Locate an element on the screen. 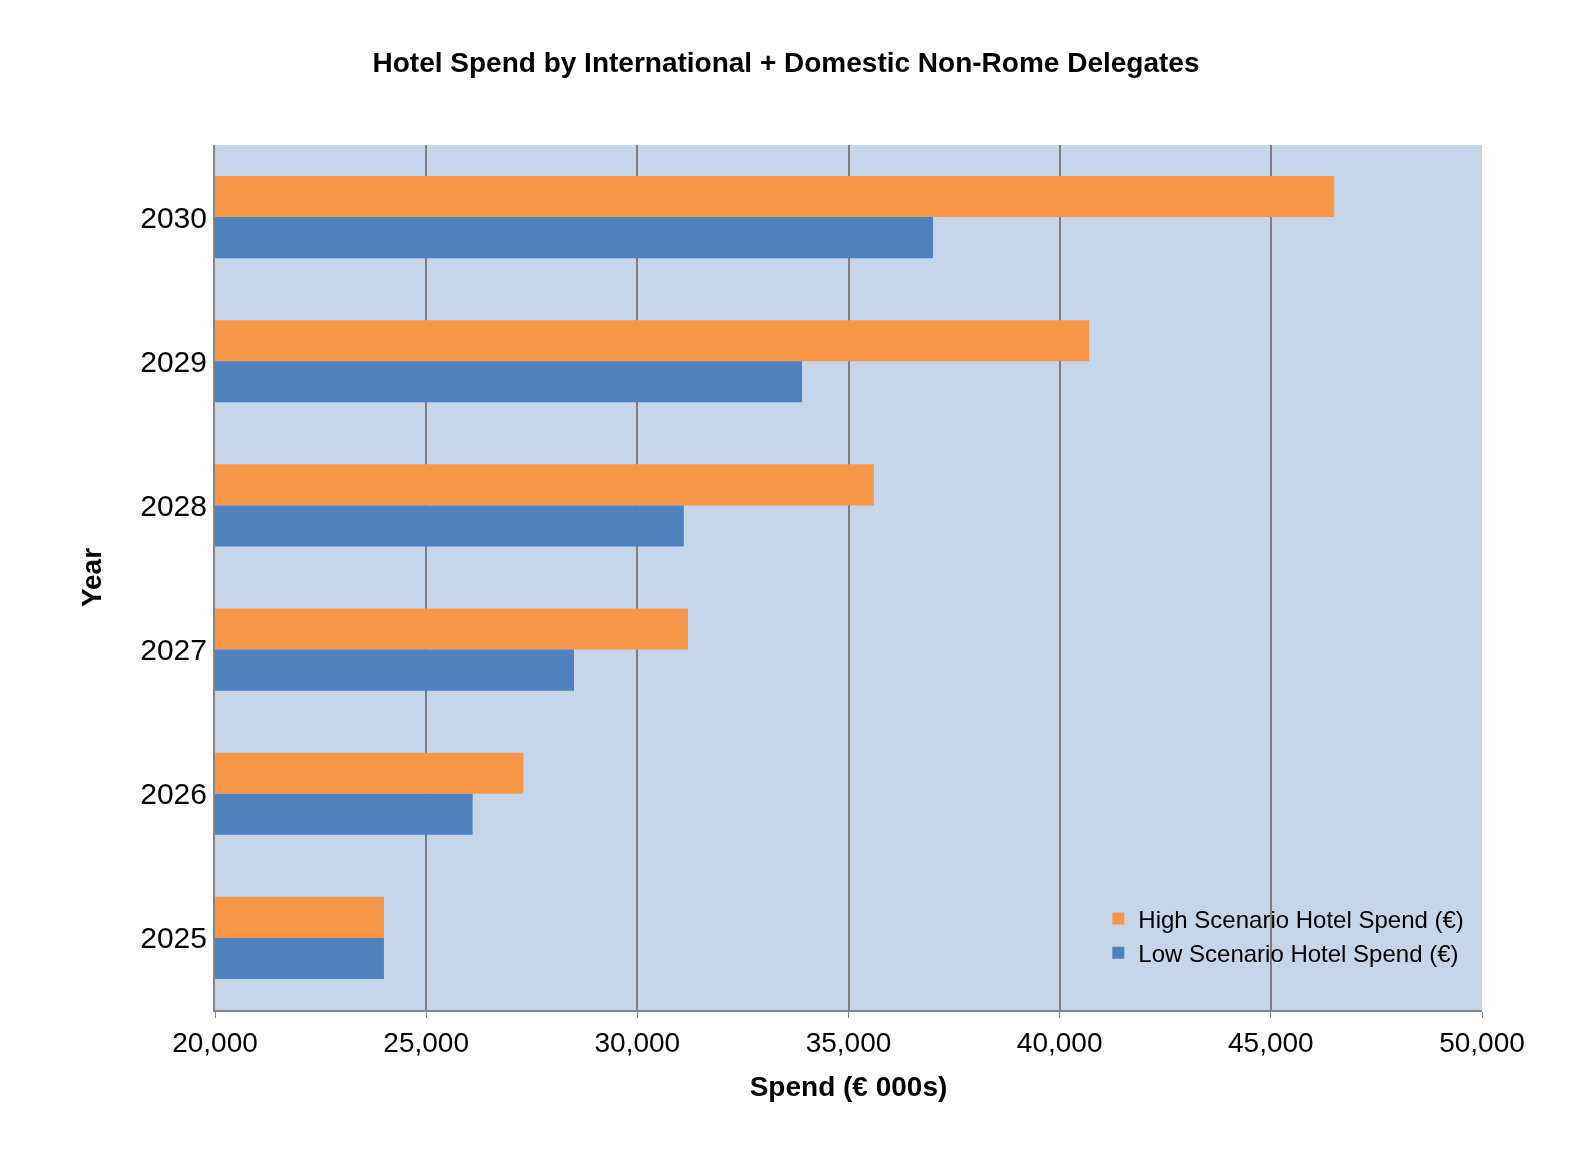 The height and width of the screenshot is (1160, 1572). x-axis-title: Spend (€ 000s) is located at coordinates (848, 1087).